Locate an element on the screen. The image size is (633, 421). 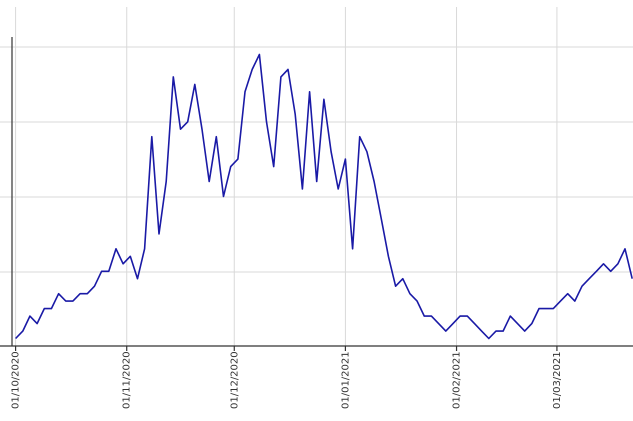
x-tick-label: 01/01/2021 is located at coordinates (345, 380).